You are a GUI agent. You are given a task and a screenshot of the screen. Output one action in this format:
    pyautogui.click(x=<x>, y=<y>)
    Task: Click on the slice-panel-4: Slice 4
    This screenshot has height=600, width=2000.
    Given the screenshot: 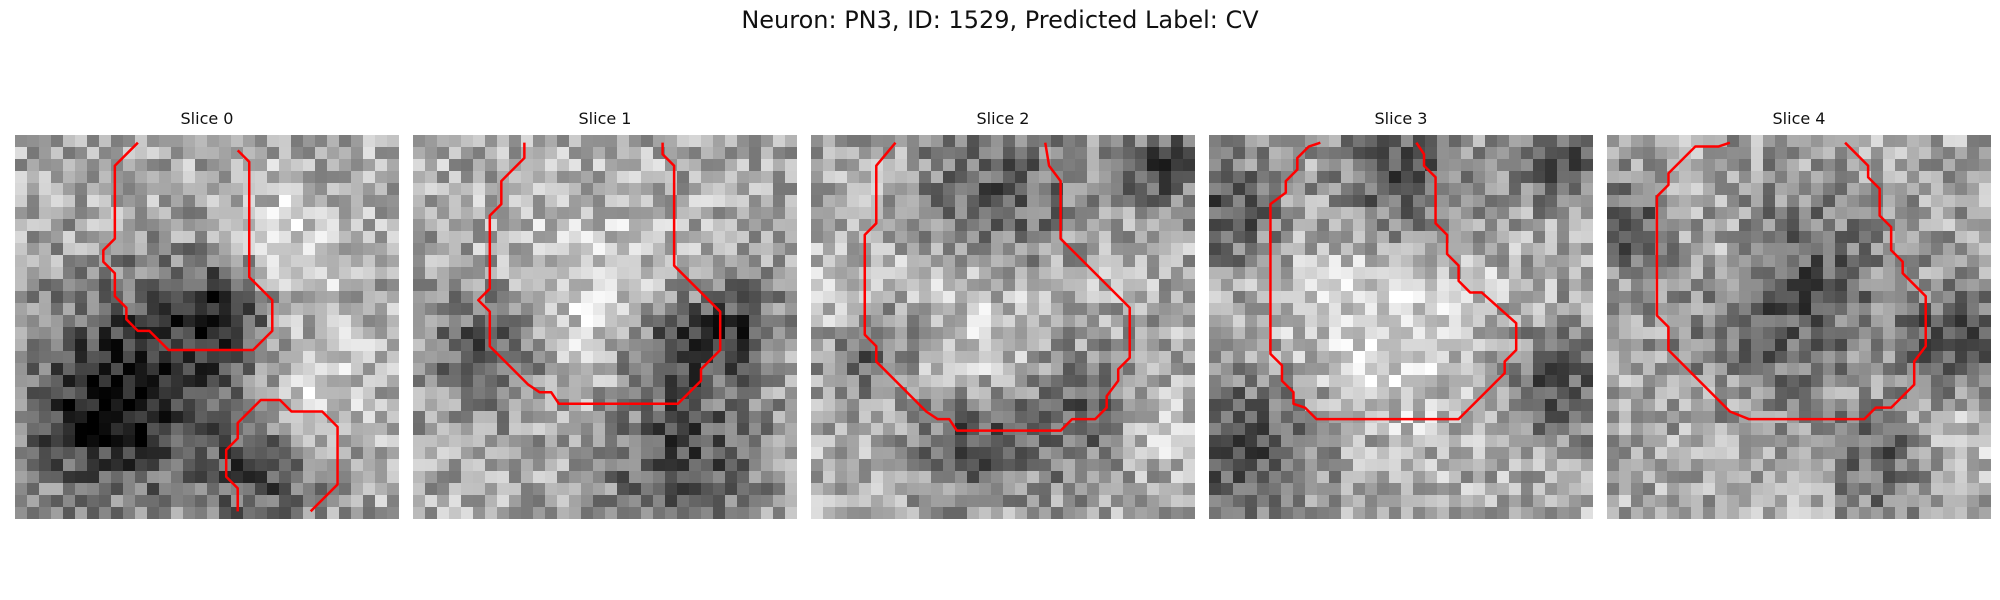 What is the action you would take?
    pyautogui.click(x=1799, y=313)
    